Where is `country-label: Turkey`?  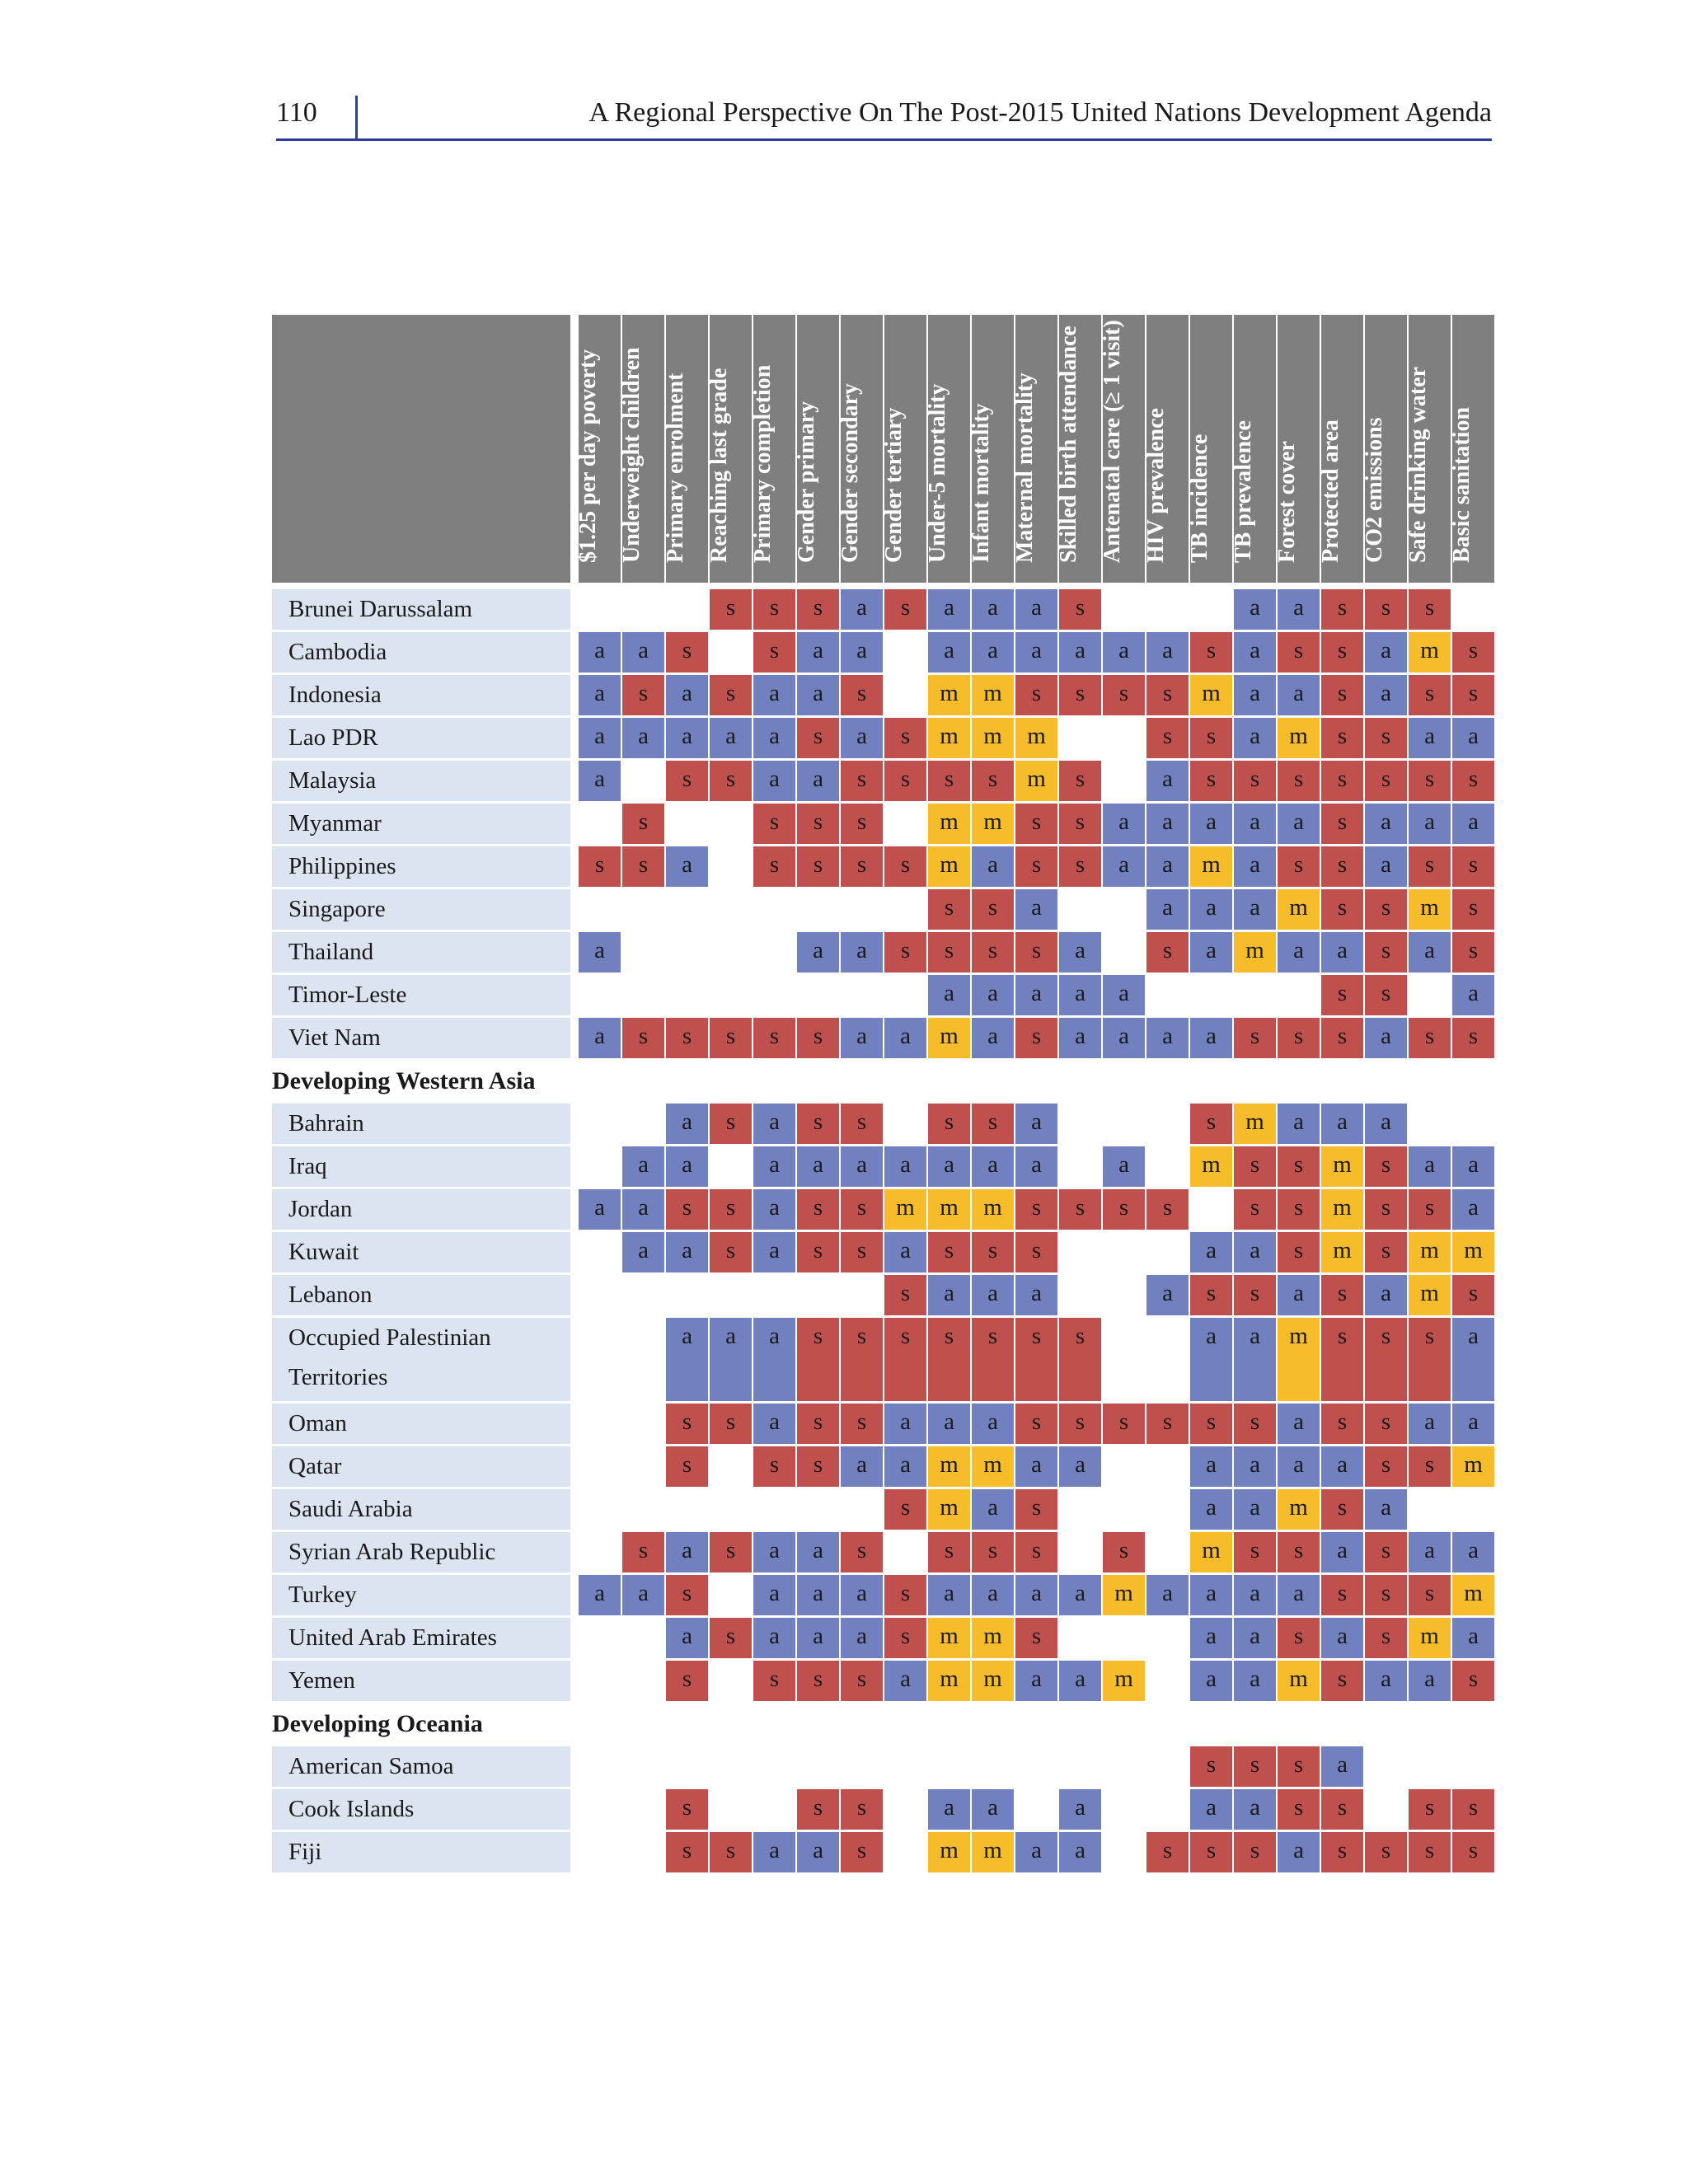
country-label: Turkey is located at coordinates (421, 1595).